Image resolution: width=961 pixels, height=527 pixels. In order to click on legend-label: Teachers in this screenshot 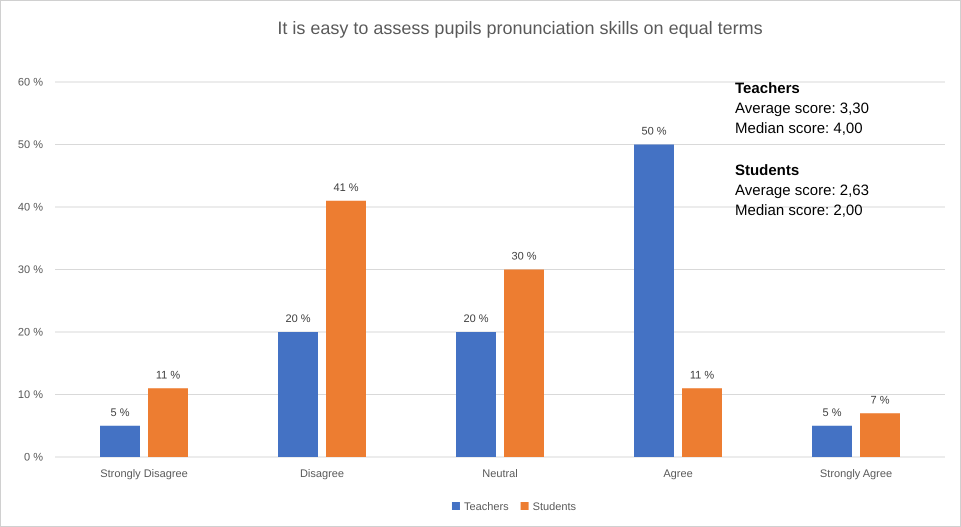, I will do `click(487, 507)`.